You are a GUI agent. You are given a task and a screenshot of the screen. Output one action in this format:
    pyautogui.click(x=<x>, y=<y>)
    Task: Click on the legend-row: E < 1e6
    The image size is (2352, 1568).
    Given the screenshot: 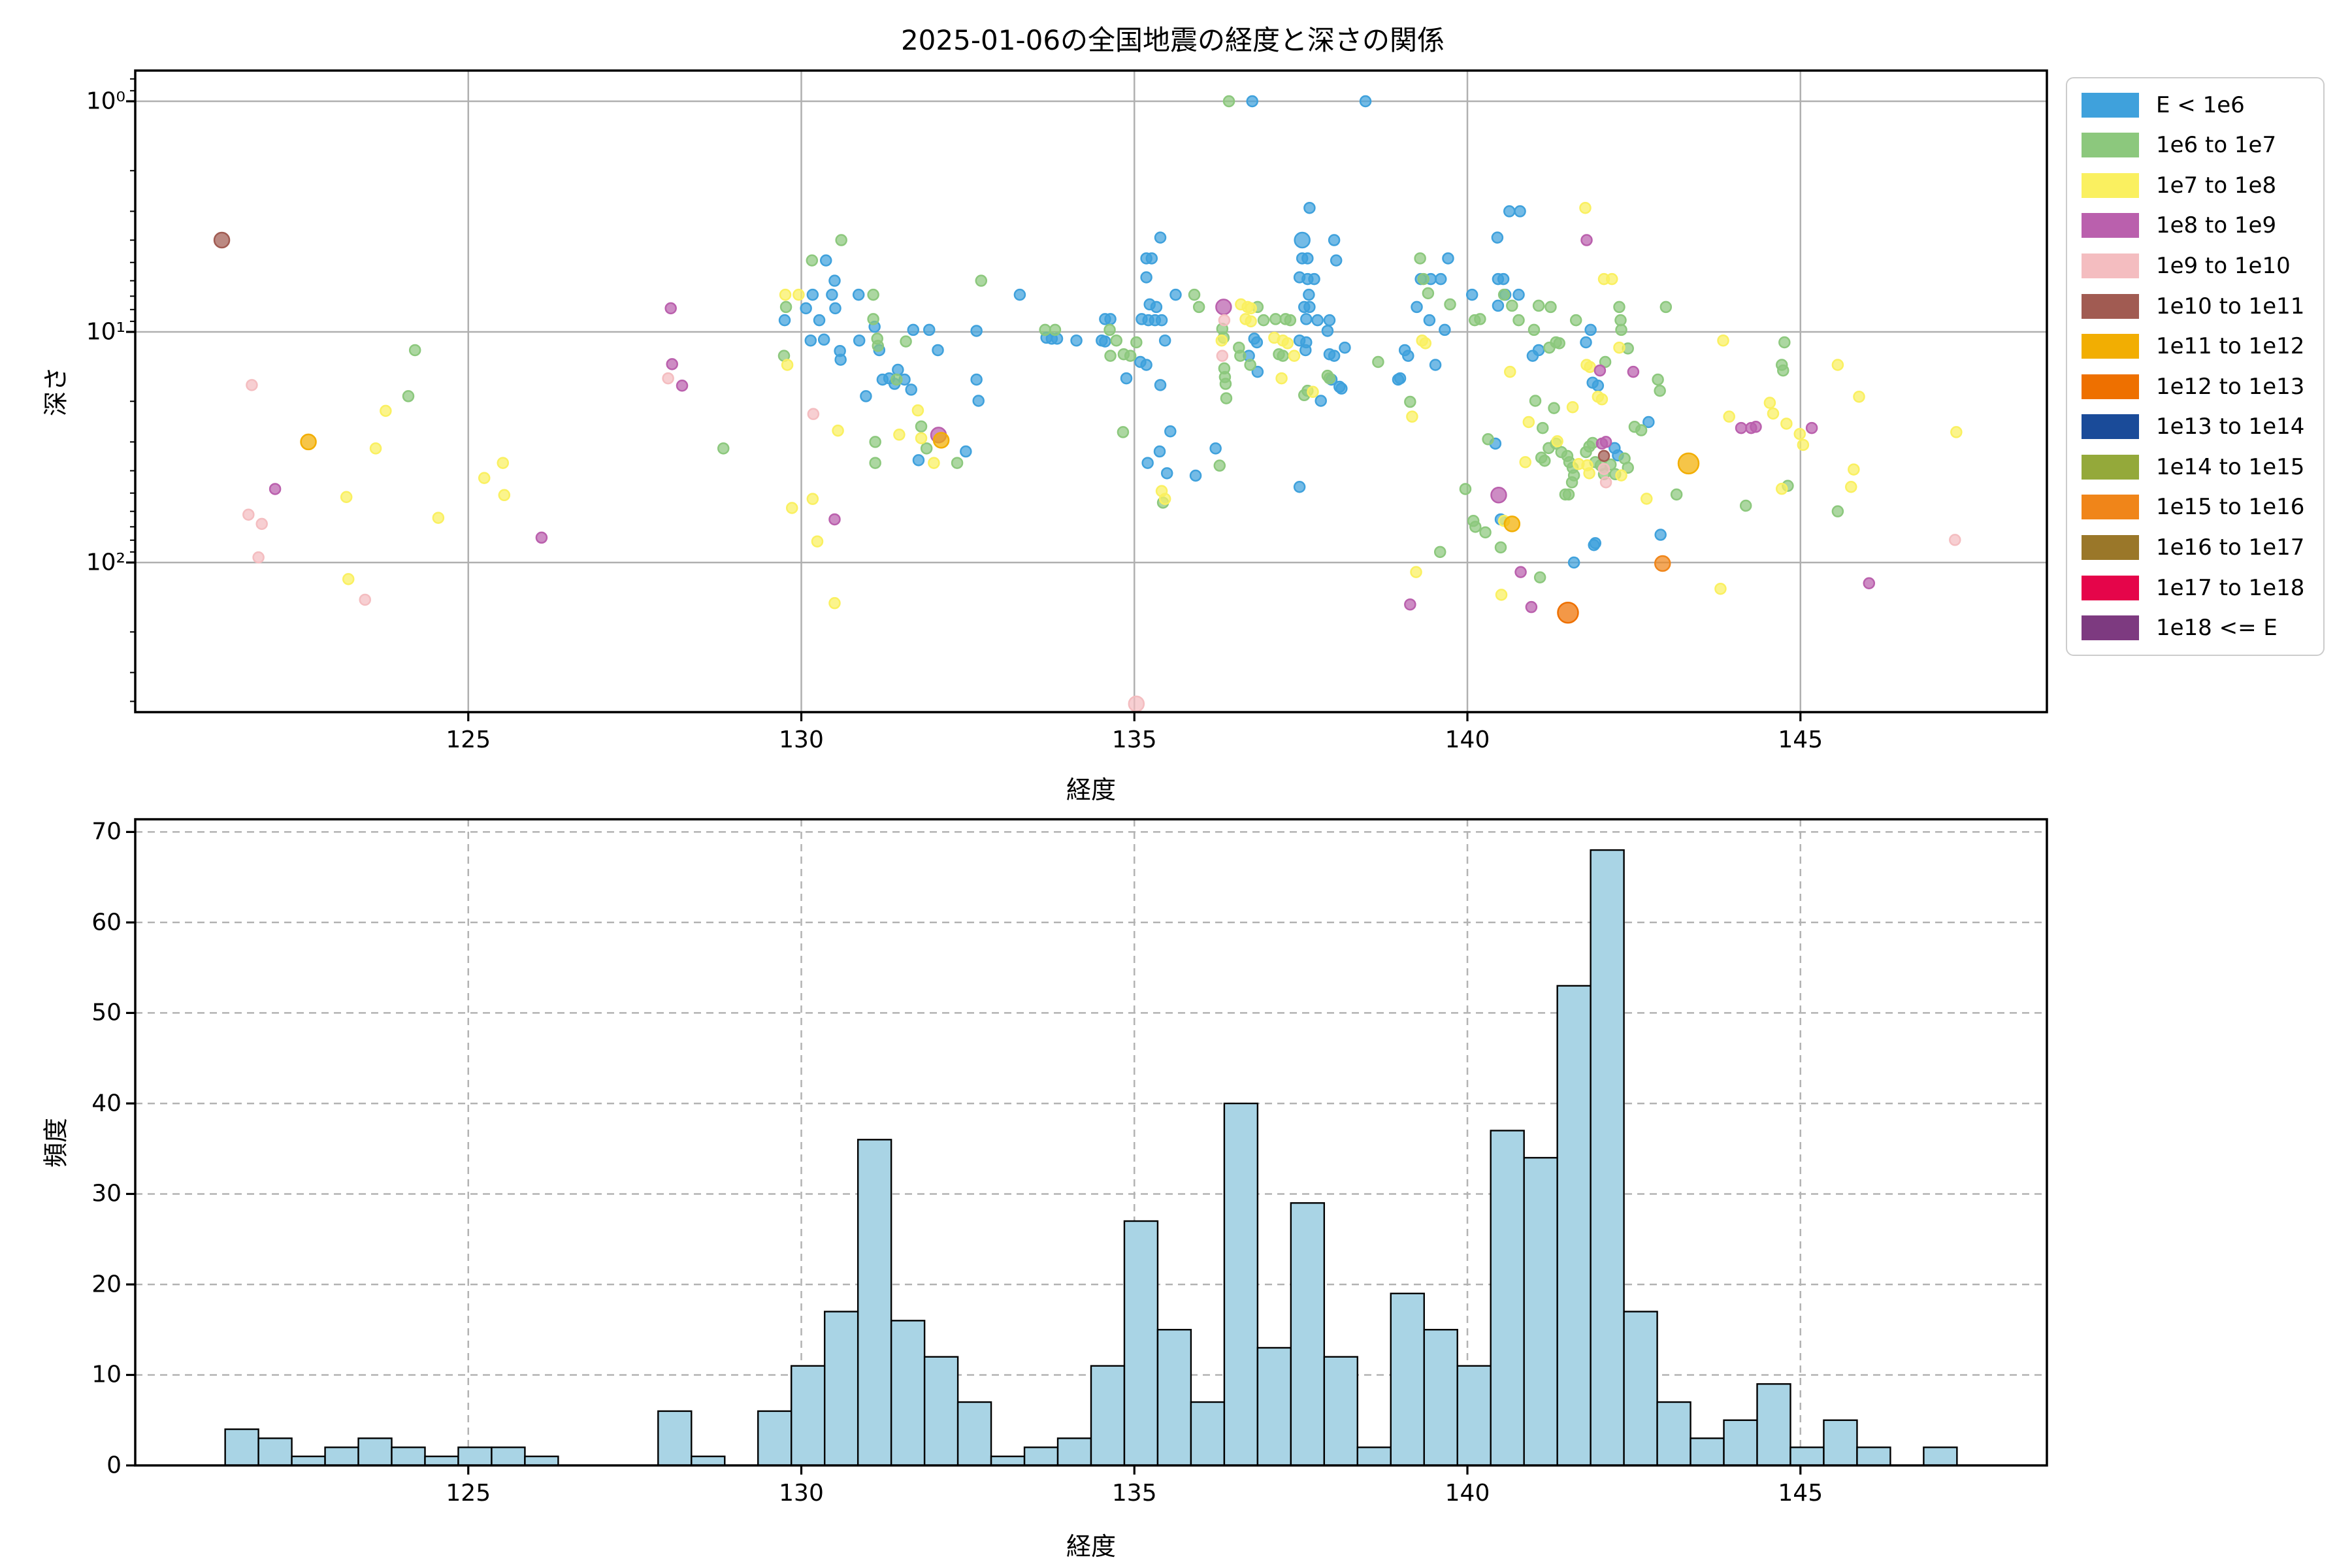 What is the action you would take?
    pyautogui.click(x=2195, y=104)
    